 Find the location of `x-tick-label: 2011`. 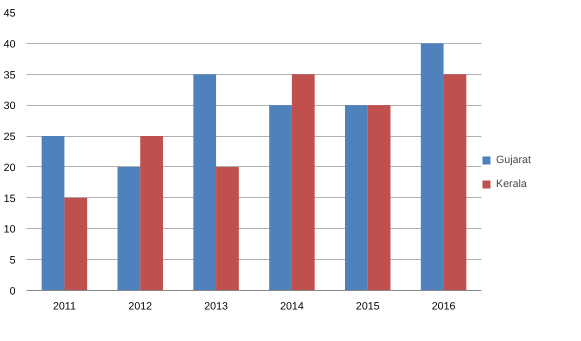

x-tick-label: 2011 is located at coordinates (64, 306).